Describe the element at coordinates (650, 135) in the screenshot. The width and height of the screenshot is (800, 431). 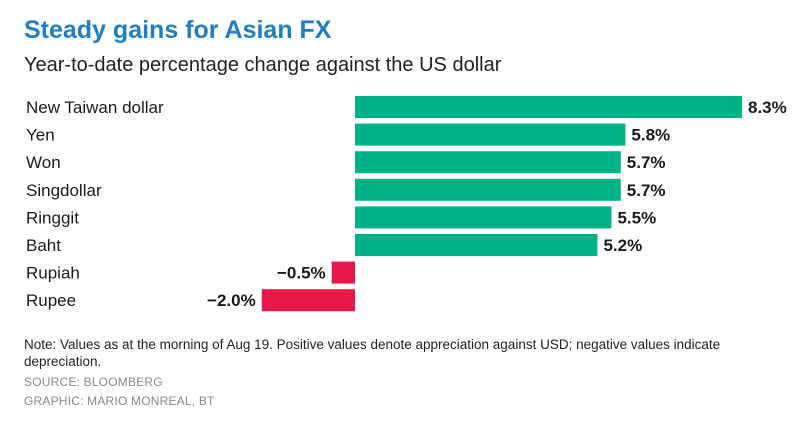
I see `value-label-yen: 5.8%` at that location.